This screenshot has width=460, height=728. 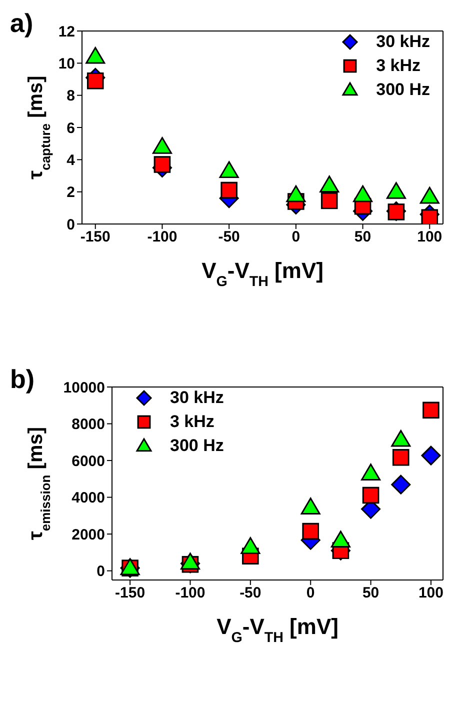 What do you see at coordinates (70, 96) in the screenshot?
I see `y-tick-label: 8` at bounding box center [70, 96].